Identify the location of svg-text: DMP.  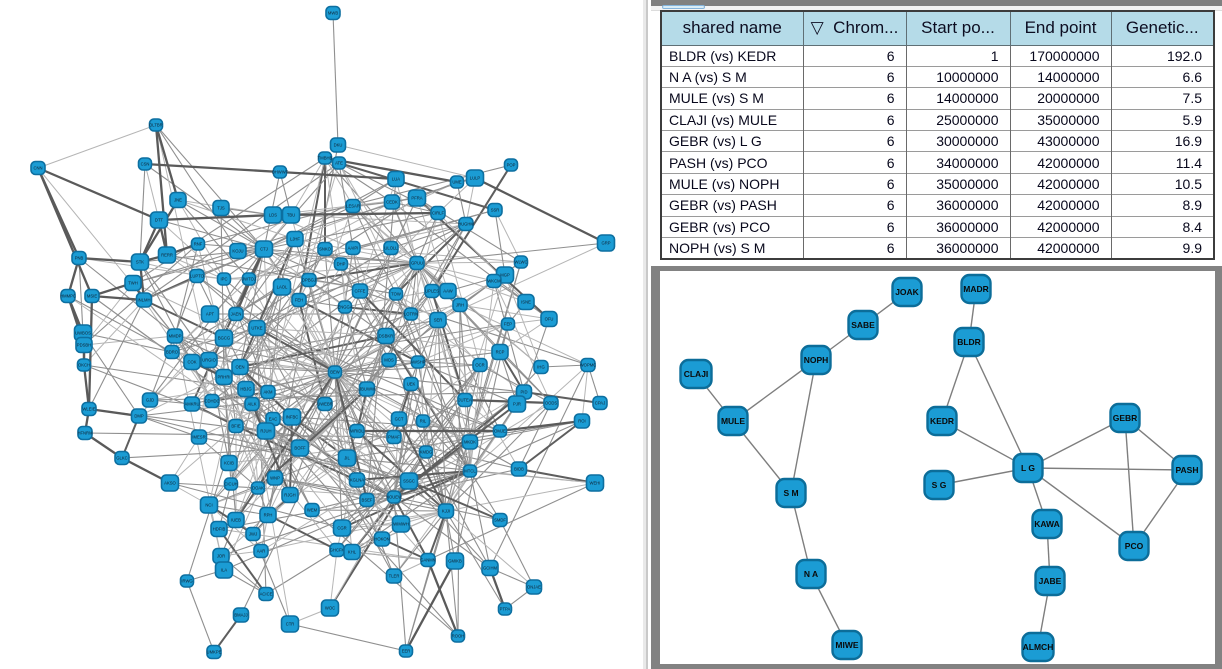
(139, 416).